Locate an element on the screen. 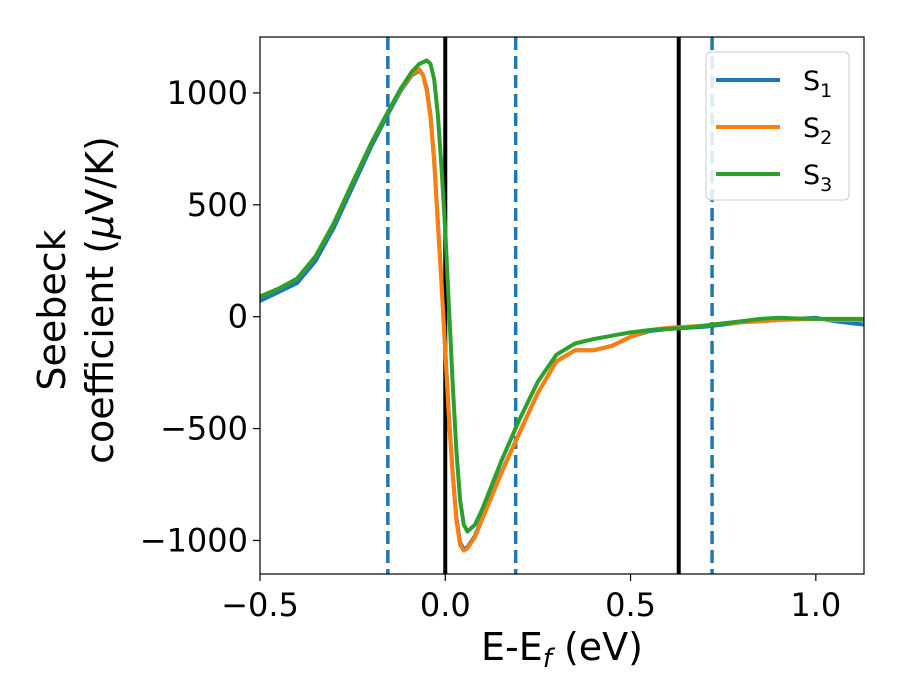  x-axis-label-unit: (eV) is located at coordinates (597, 647).